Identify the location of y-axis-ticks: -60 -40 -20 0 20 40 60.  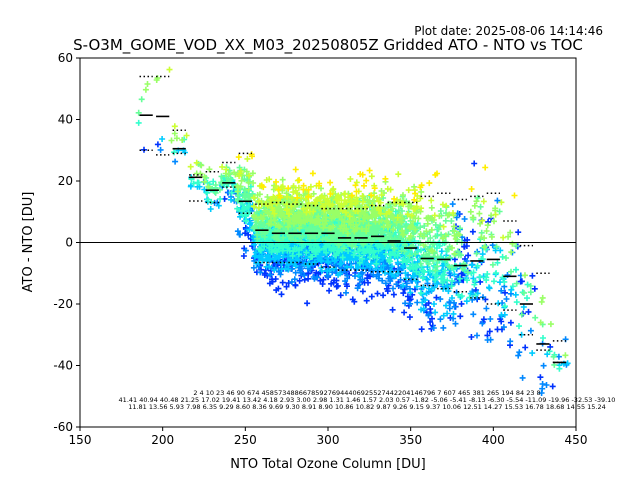
(66, 242).